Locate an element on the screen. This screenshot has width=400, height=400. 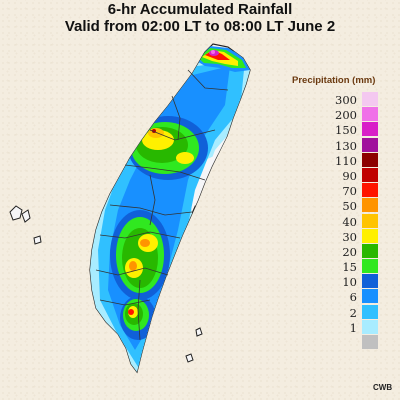
legend-item: 6 is located at coordinates (358, 296).